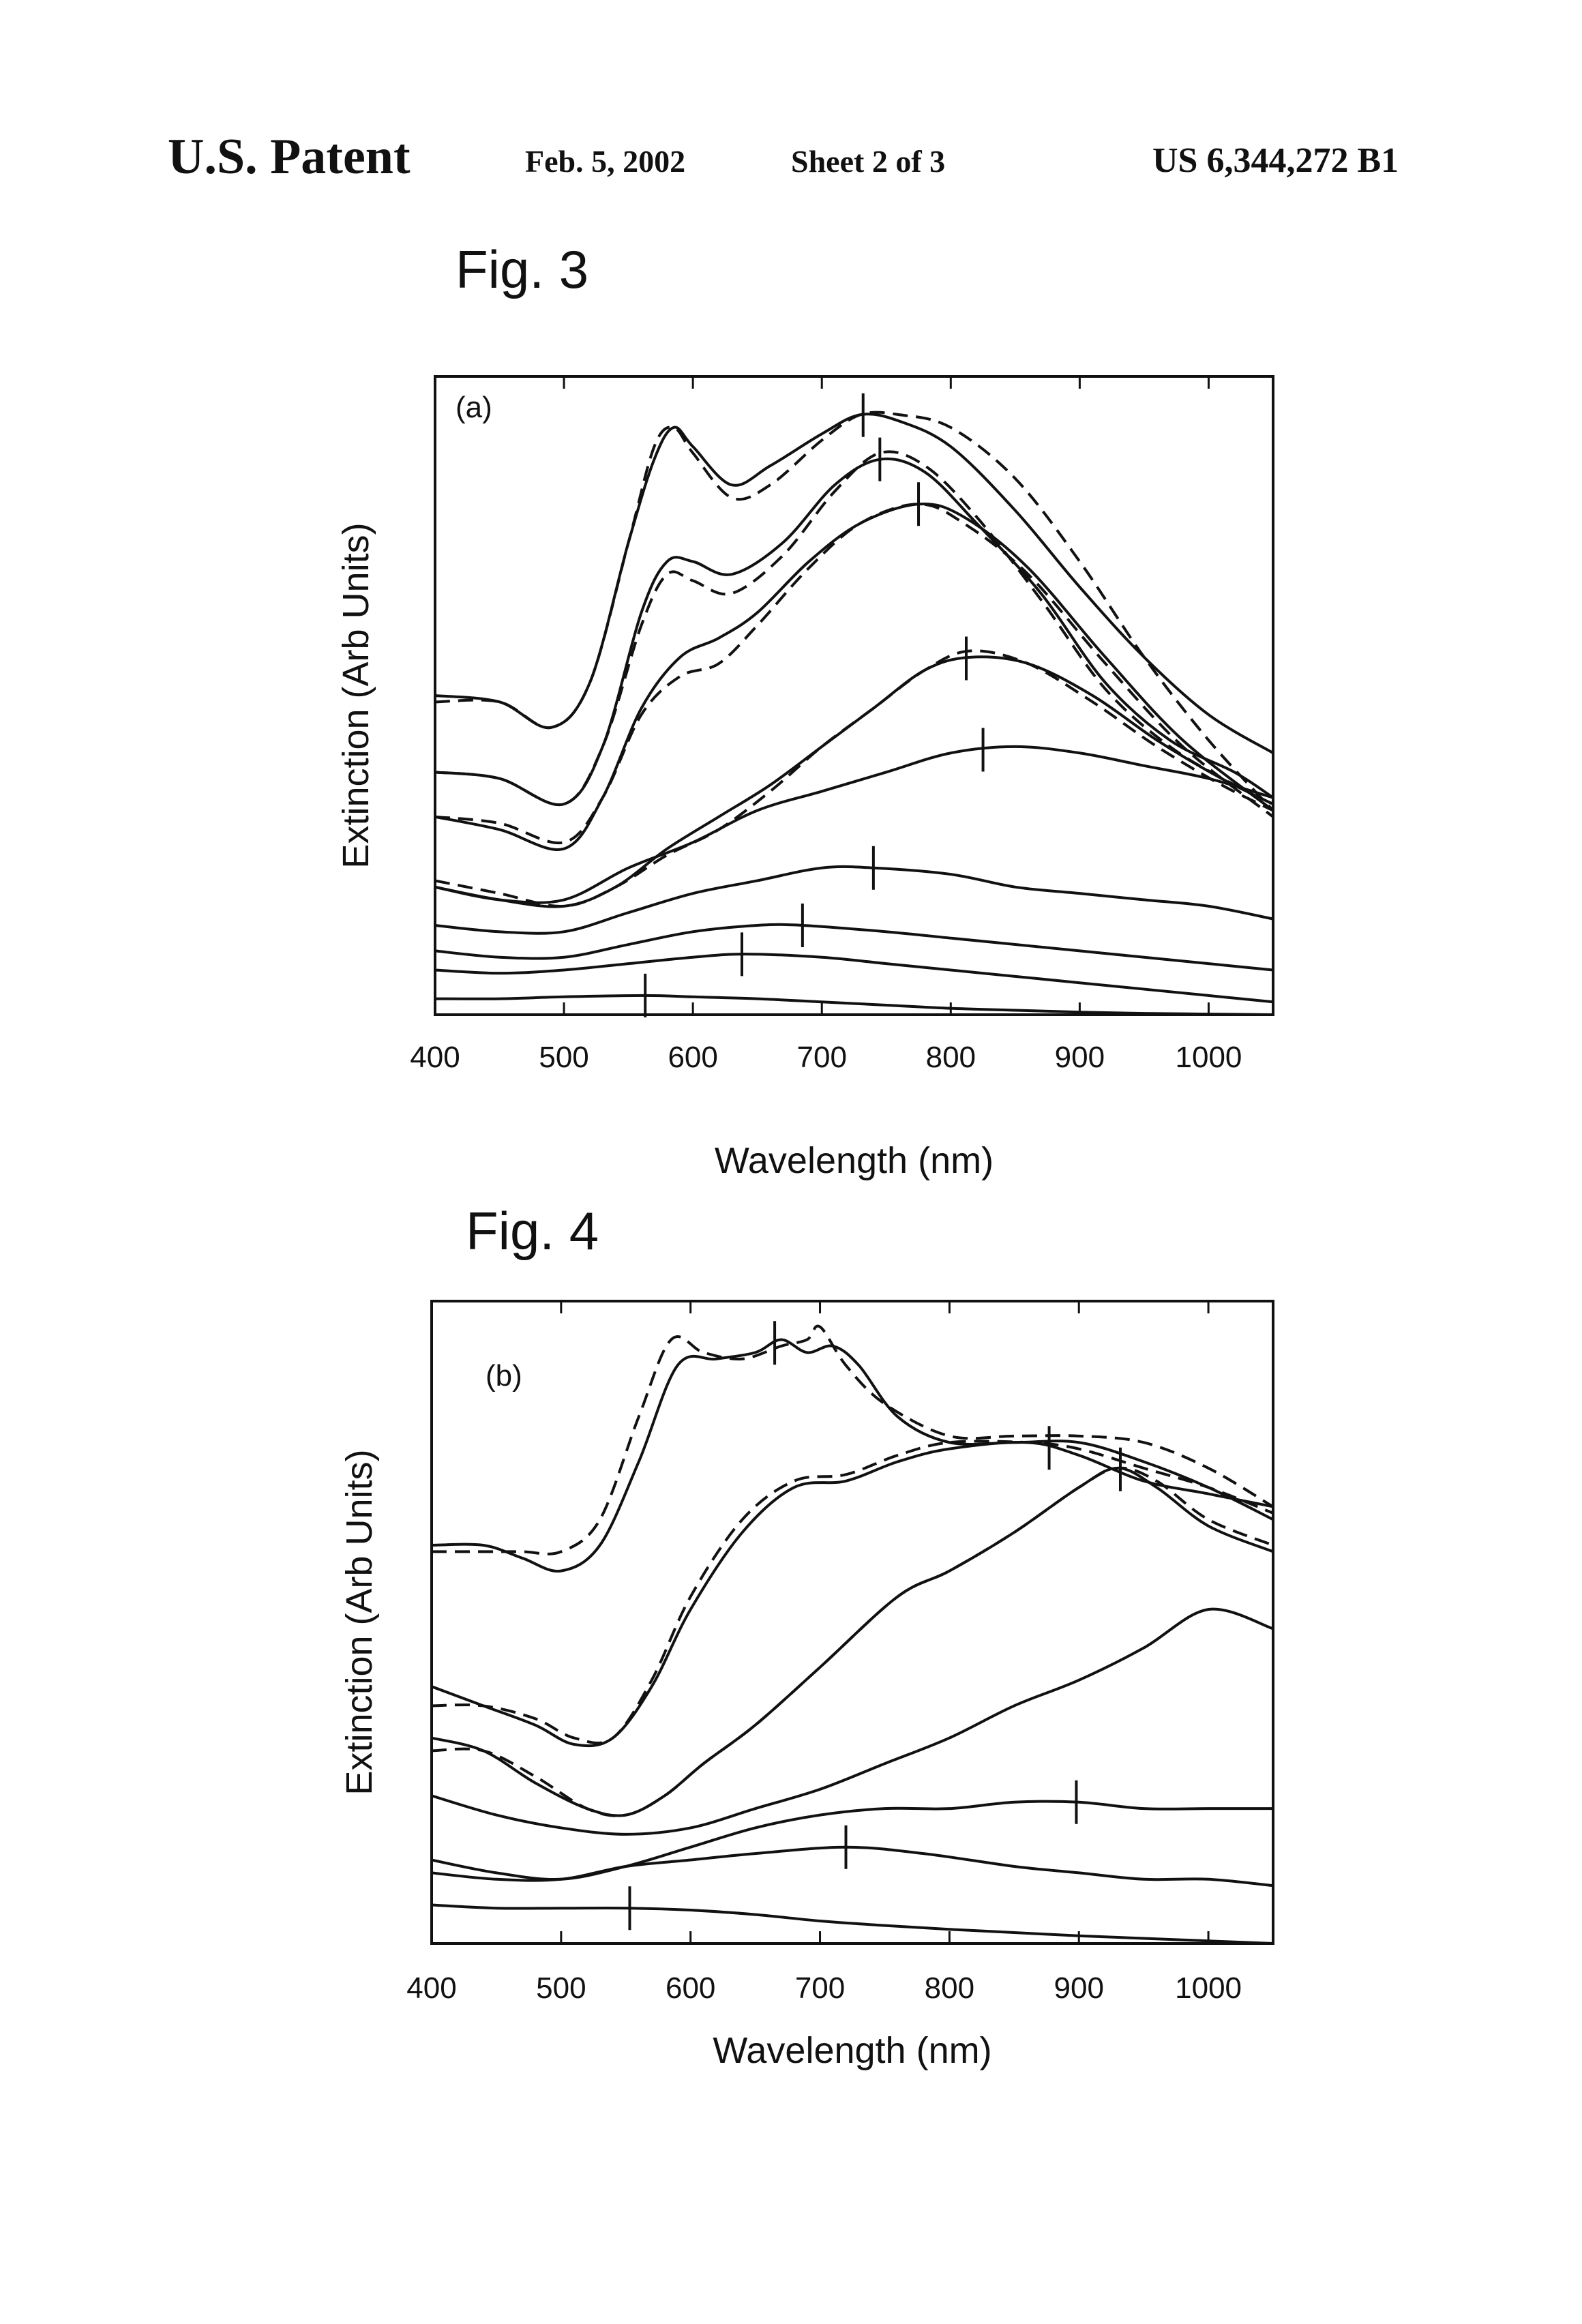 This screenshot has height=2324, width=1582. I want to click on panel-label: (b), so click(504, 1375).